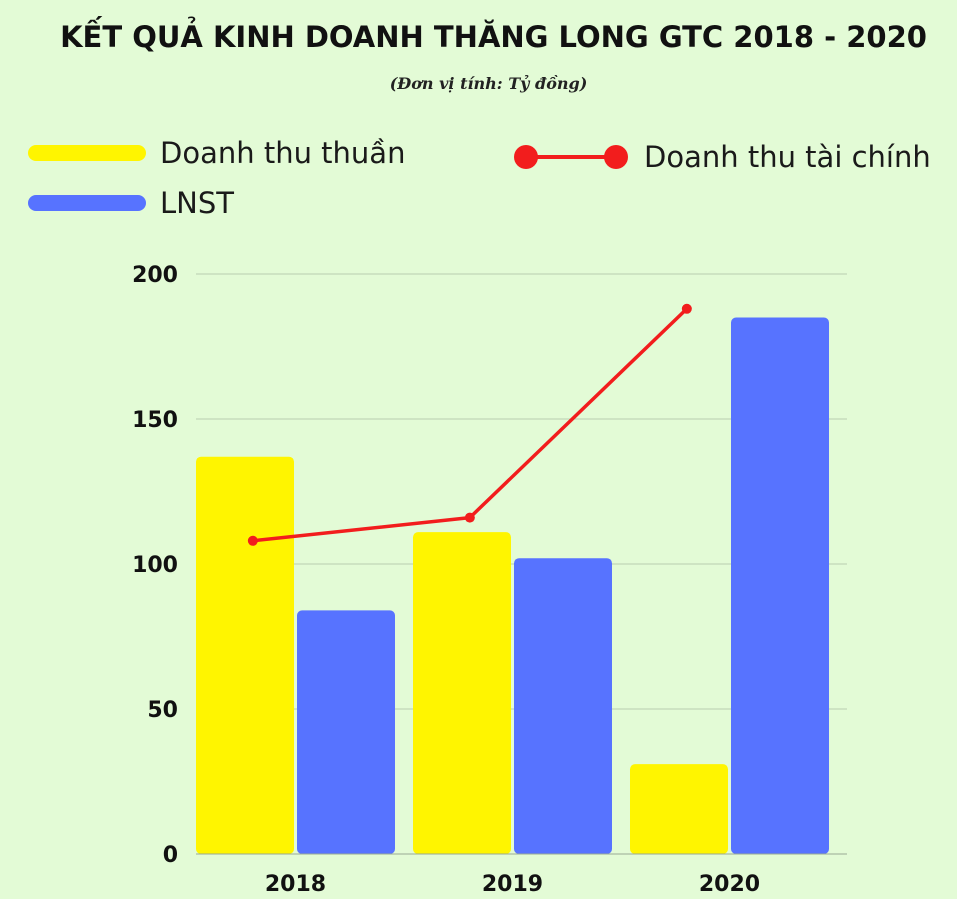 The image size is (957, 899). I want to click on point-doanh-thu-tai-chinh-2019, so click(469, 517).